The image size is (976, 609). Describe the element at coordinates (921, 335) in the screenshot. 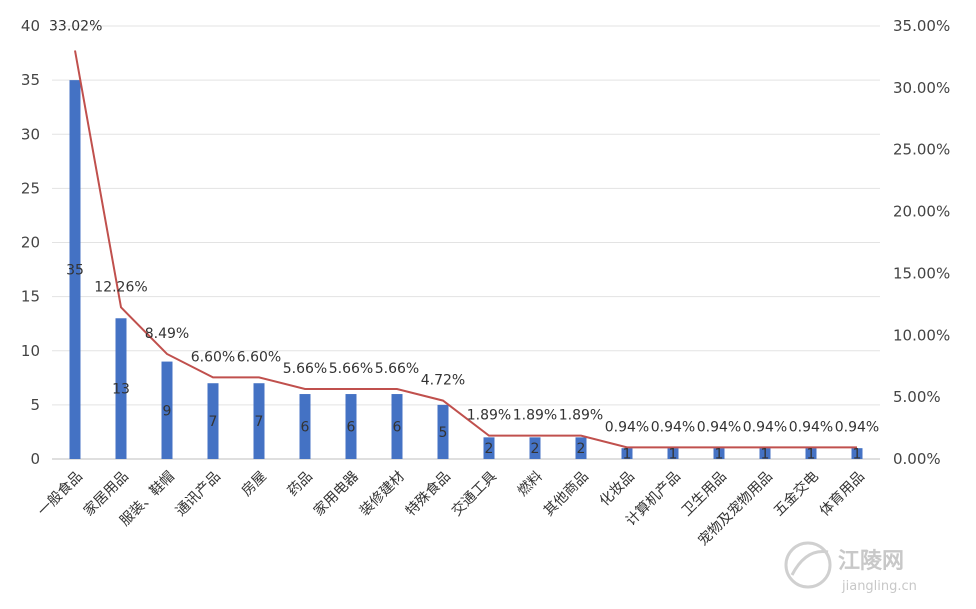

I see `y2-tick-label: 10.00%` at that location.